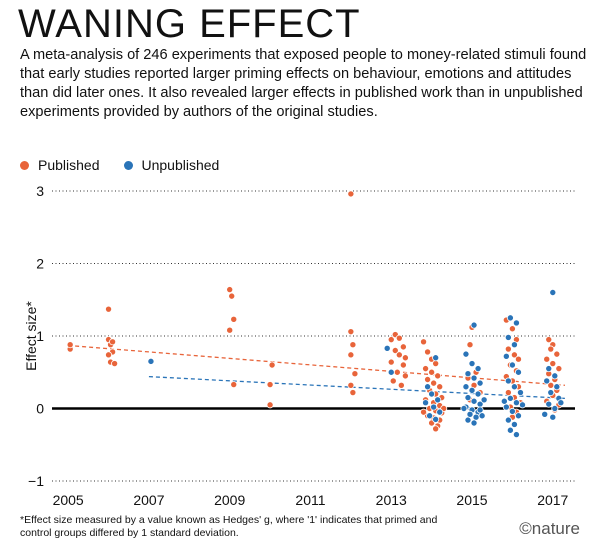 Image resolution: width=600 pixels, height=546 pixels. I want to click on nature-credit: ©nature, so click(549, 528).